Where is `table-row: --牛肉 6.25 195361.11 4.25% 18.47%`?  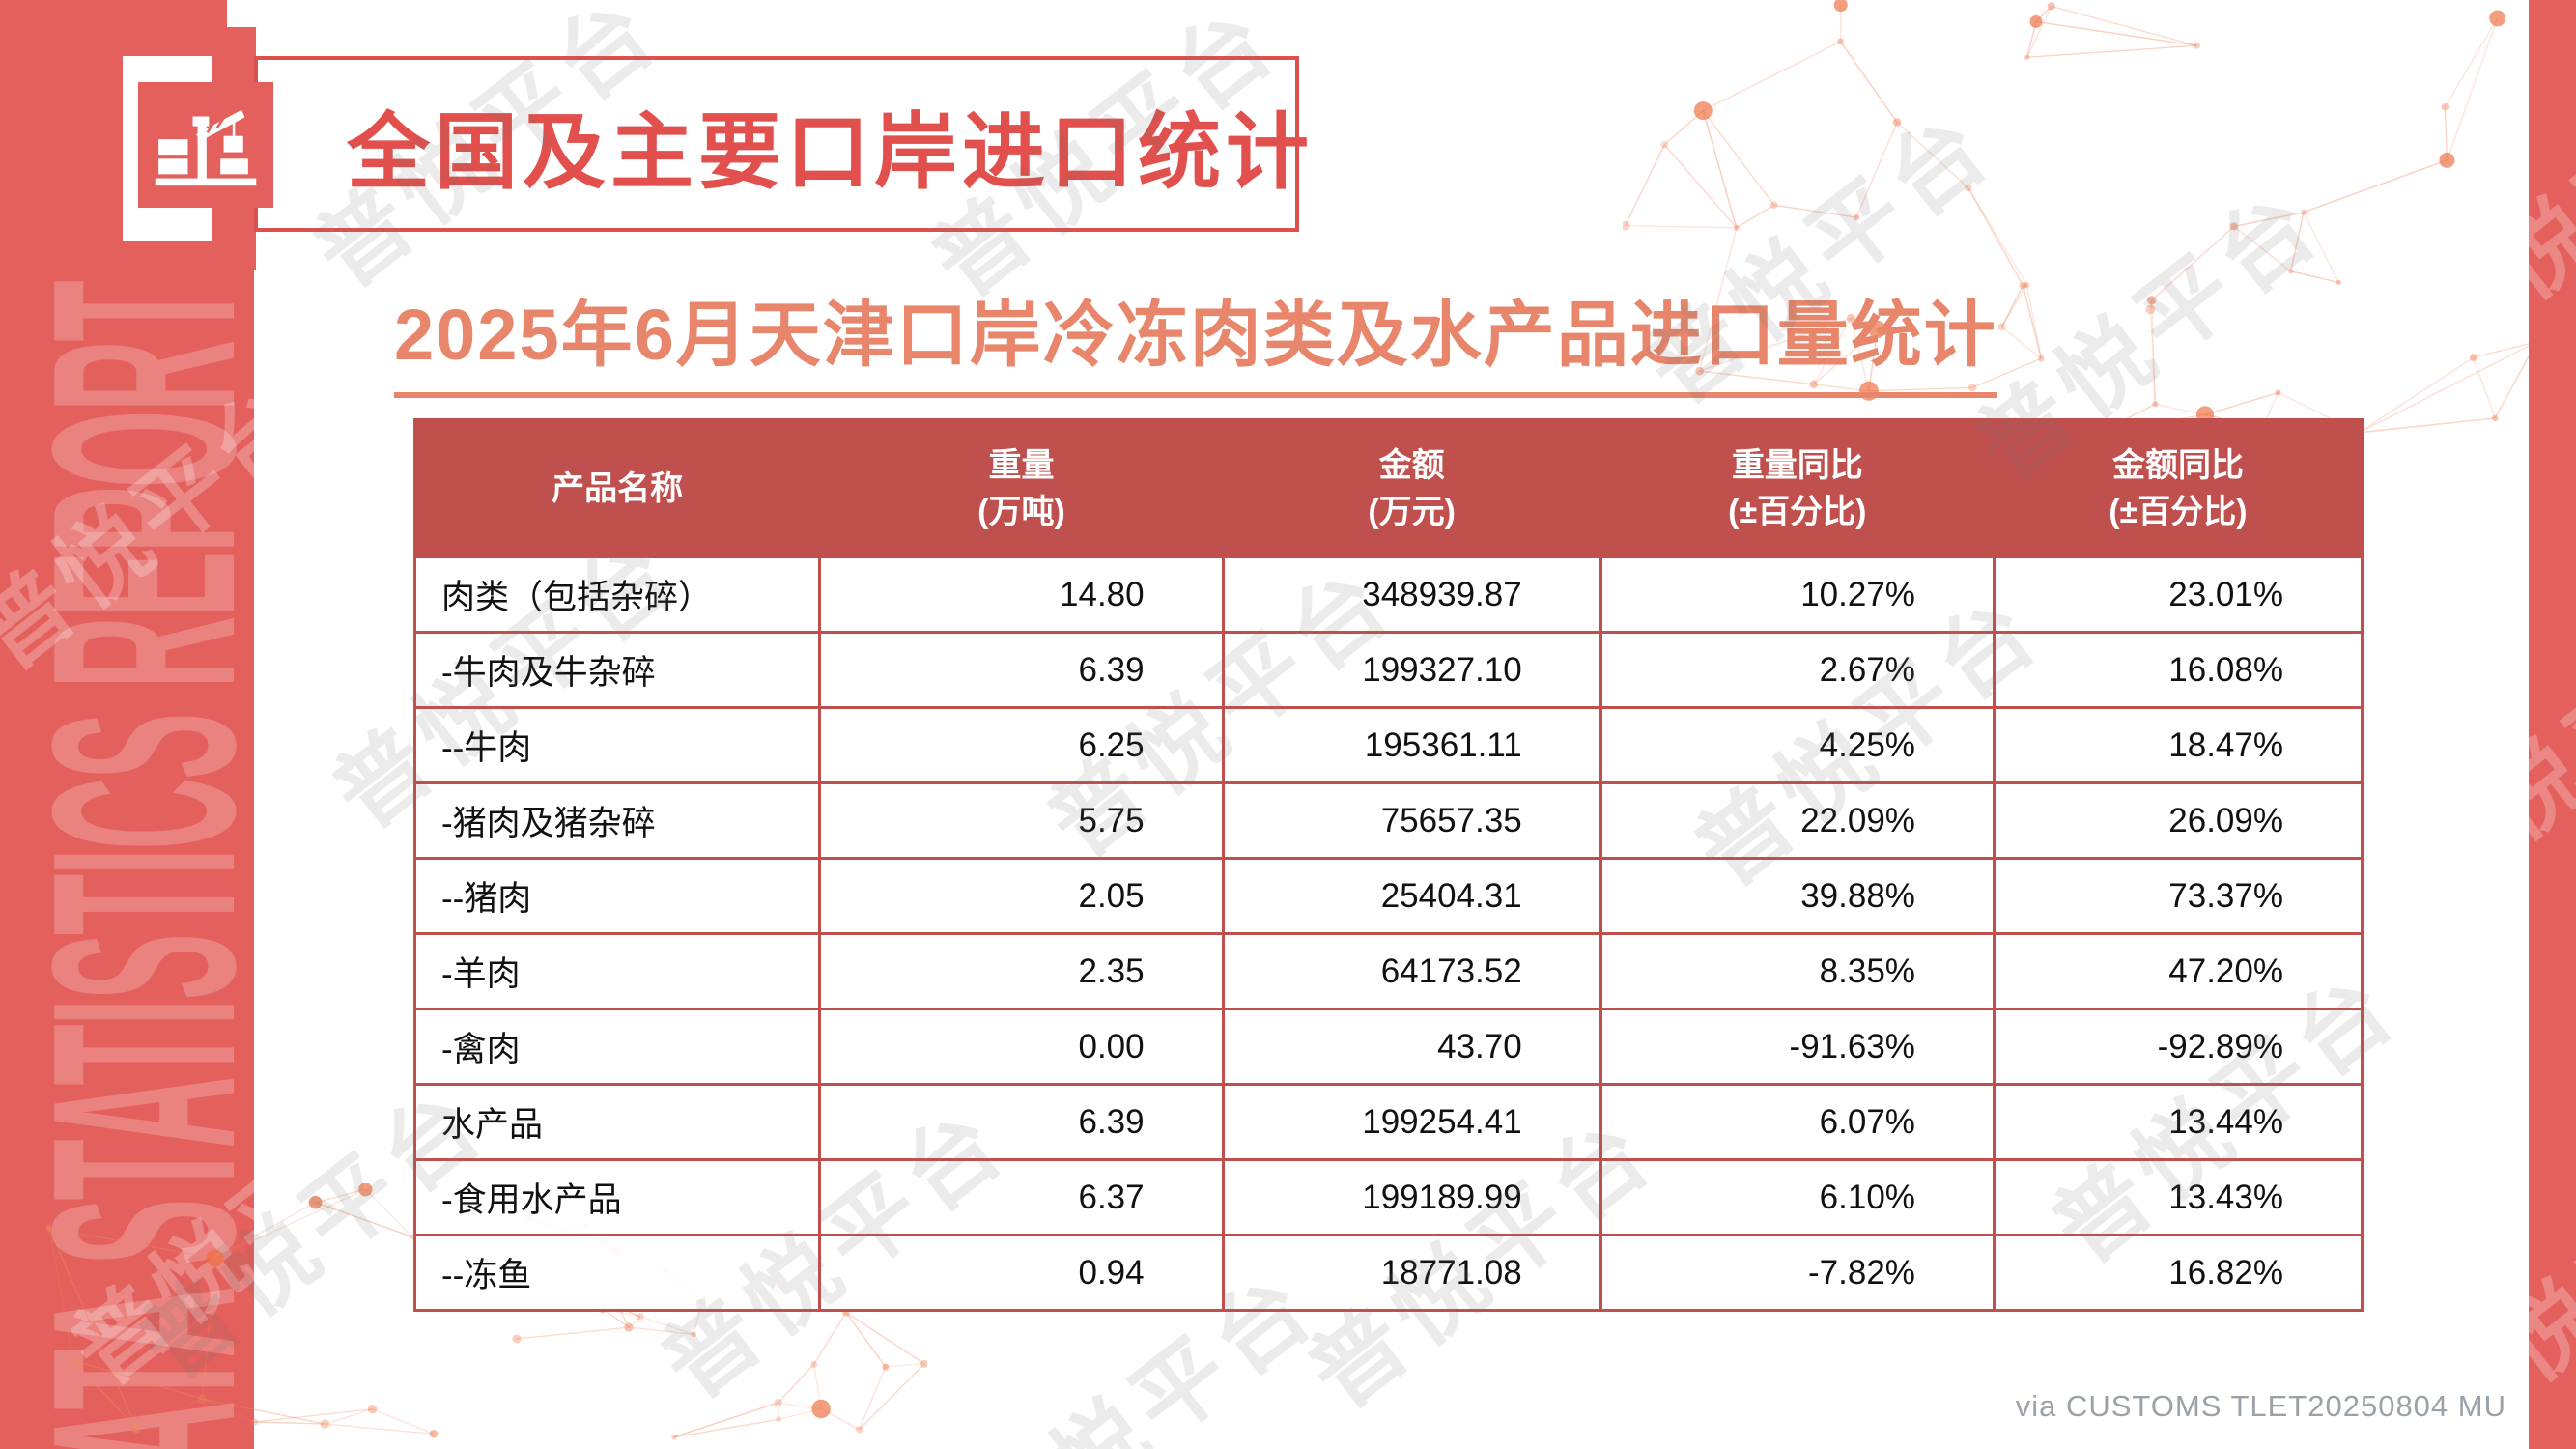
table-row: --牛肉 6.25 195361.11 4.25% 18.47% is located at coordinates (1388, 745).